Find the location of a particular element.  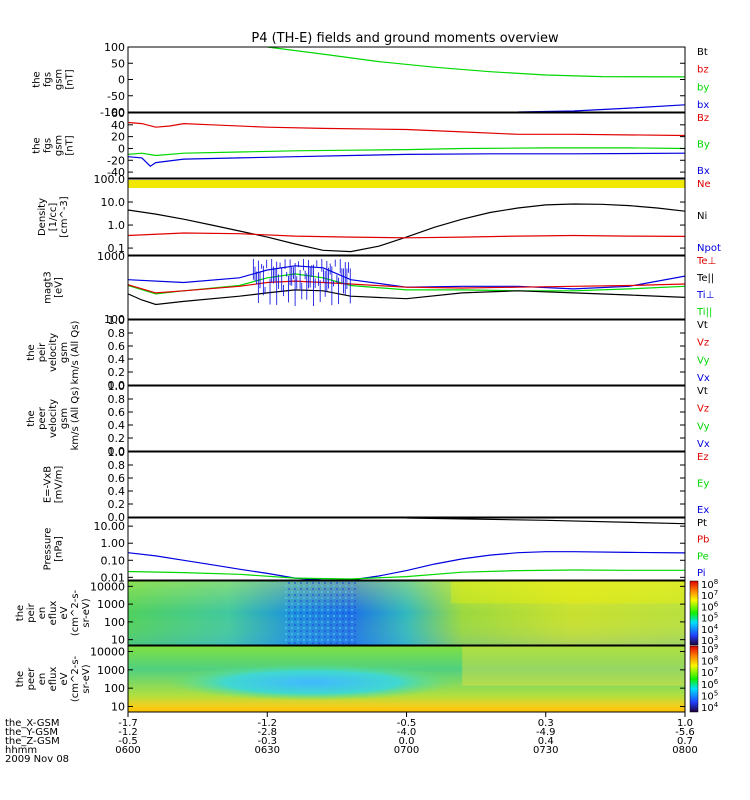

y-tick-label: 1.00 is located at coordinates (113, 543).